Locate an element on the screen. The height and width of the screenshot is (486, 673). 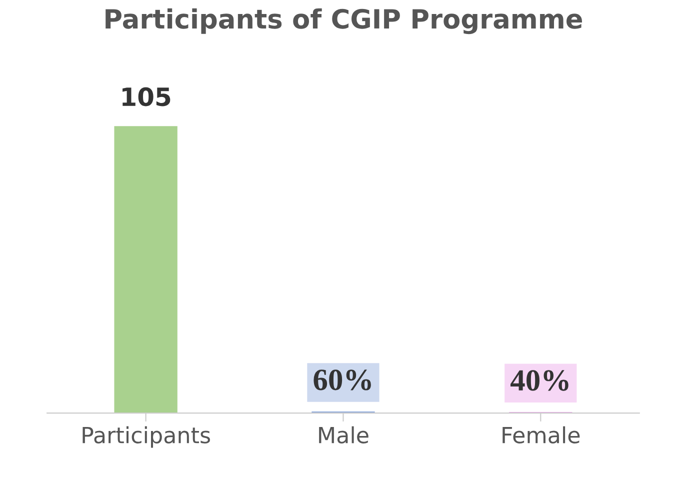
x-tick-label: Female is located at coordinates (541, 435).